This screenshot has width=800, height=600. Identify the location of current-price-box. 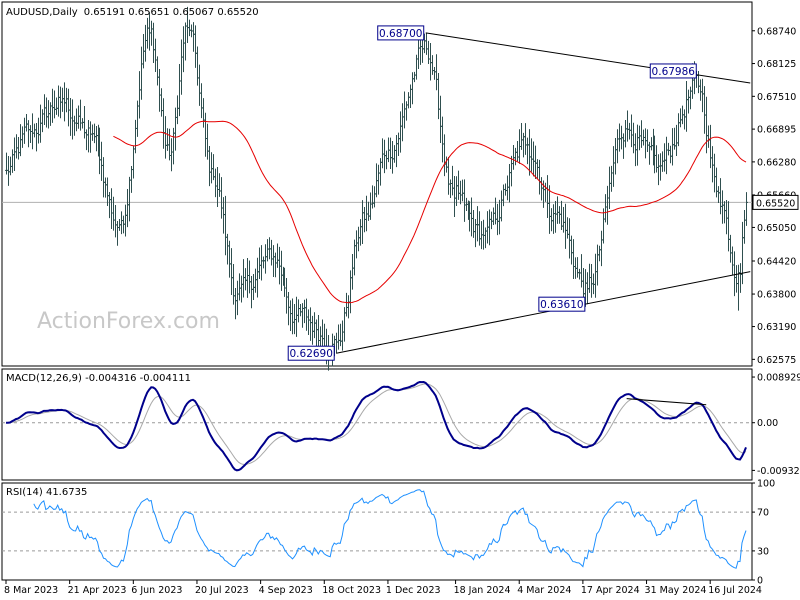
(775, 202).